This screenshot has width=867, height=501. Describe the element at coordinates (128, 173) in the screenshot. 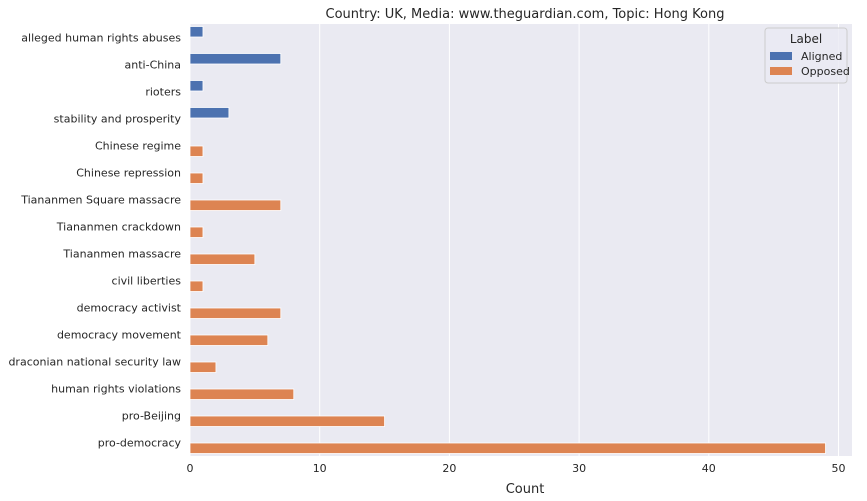

I see `y-tick-label: Chinese repression` at that location.